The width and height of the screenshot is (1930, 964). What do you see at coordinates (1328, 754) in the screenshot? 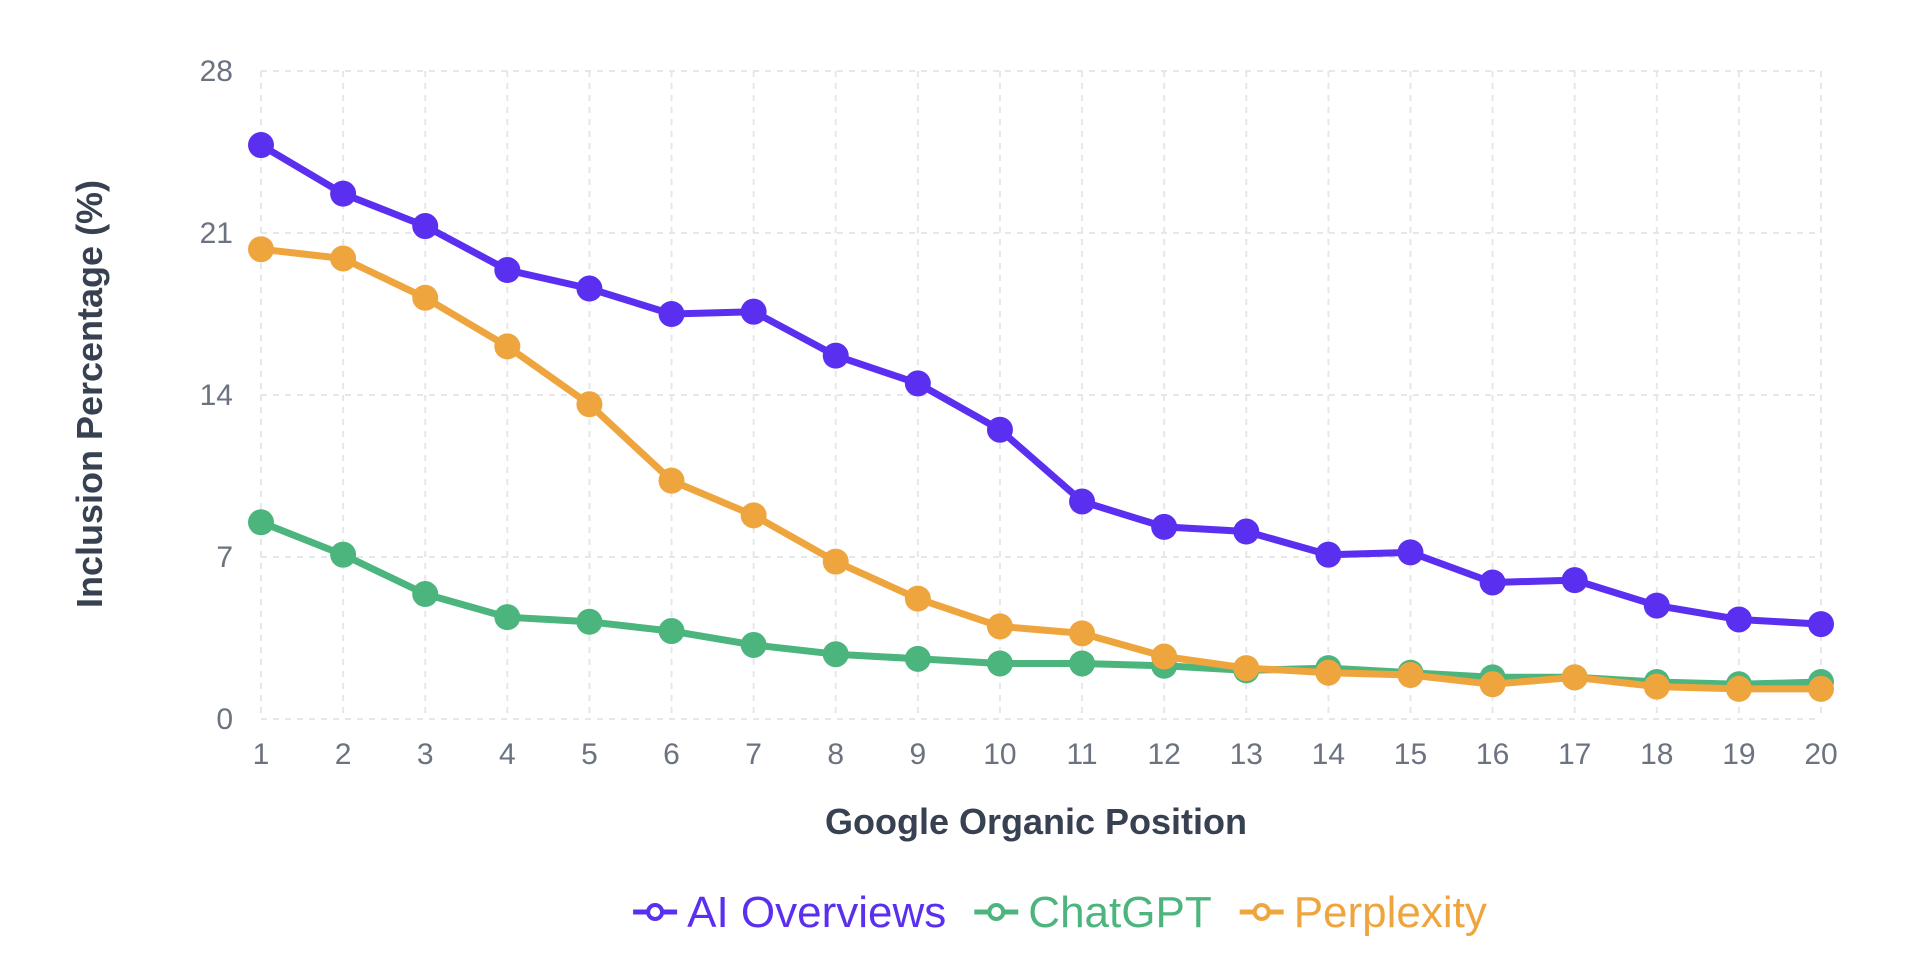
I see `x-tick-label: 14` at bounding box center [1328, 754].